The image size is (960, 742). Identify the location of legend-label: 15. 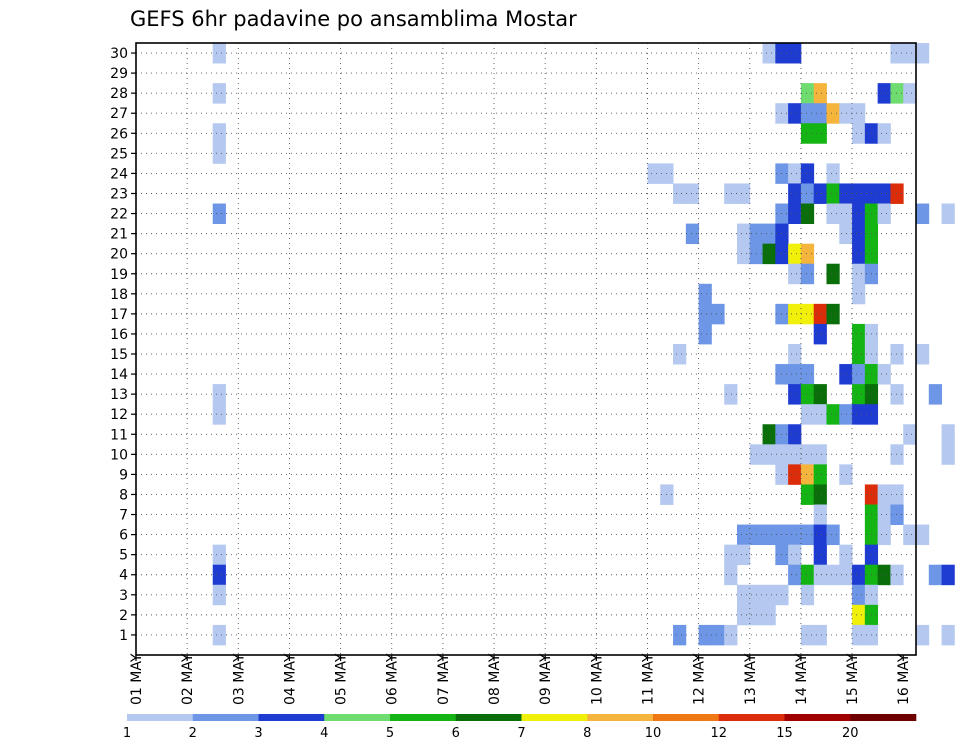
(784, 733).